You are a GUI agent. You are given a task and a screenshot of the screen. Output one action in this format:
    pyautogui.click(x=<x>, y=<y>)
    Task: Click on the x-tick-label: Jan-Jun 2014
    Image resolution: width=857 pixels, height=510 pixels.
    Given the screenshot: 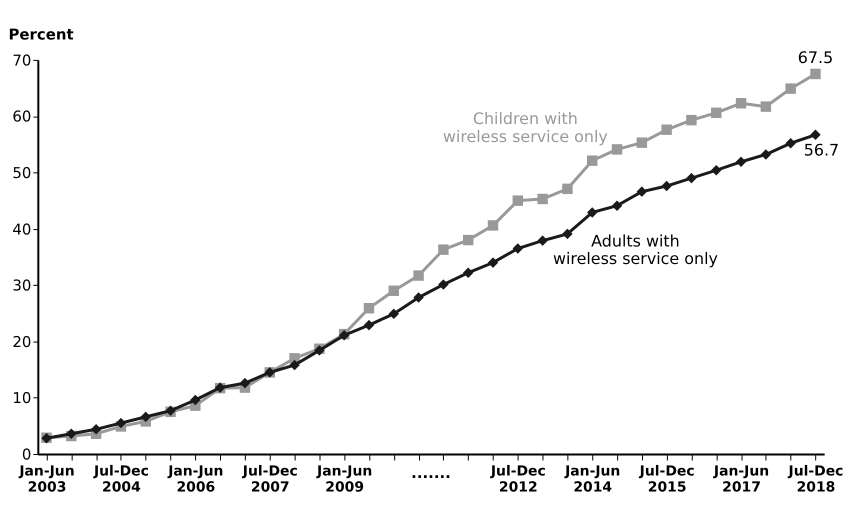 What is the action you would take?
    pyautogui.click(x=592, y=479)
    